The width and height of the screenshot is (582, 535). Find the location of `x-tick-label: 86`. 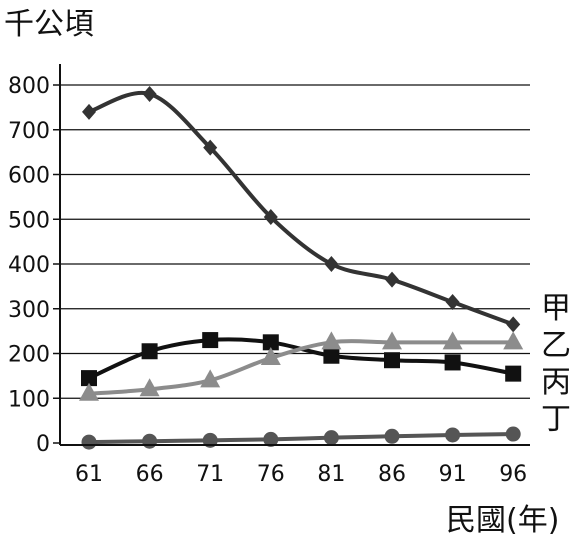

x-tick-label: 86 is located at coordinates (392, 474).